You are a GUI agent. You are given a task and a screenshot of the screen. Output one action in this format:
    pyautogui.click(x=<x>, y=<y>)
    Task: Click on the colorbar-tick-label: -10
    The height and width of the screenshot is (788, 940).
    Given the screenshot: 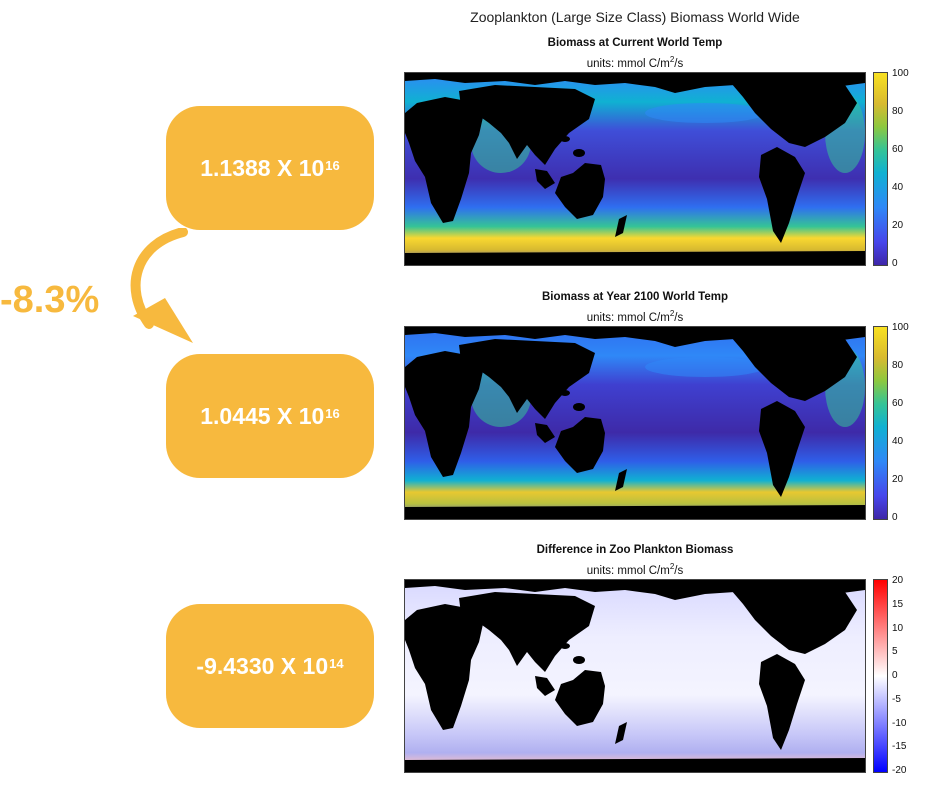 What is the action you would take?
    pyautogui.click(x=899, y=723)
    